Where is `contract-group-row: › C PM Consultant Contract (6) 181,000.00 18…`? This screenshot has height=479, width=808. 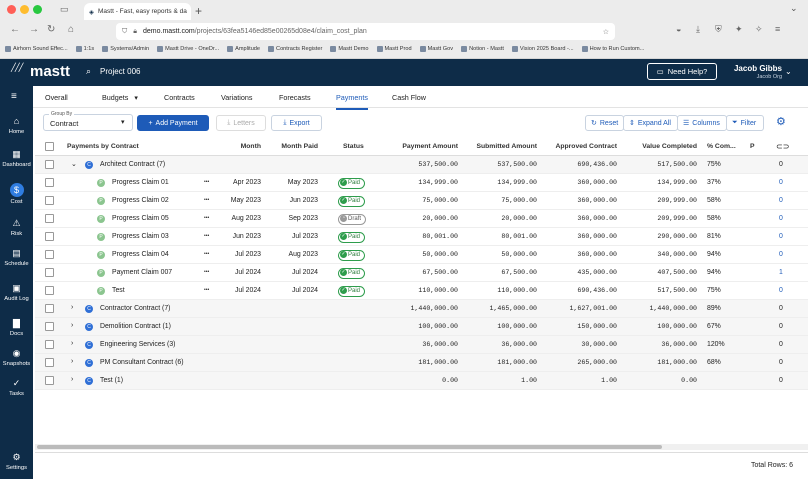
contract-group-row: › C PM Consultant Contract (6) 181,000.00 18… is located at coordinates (421, 363).